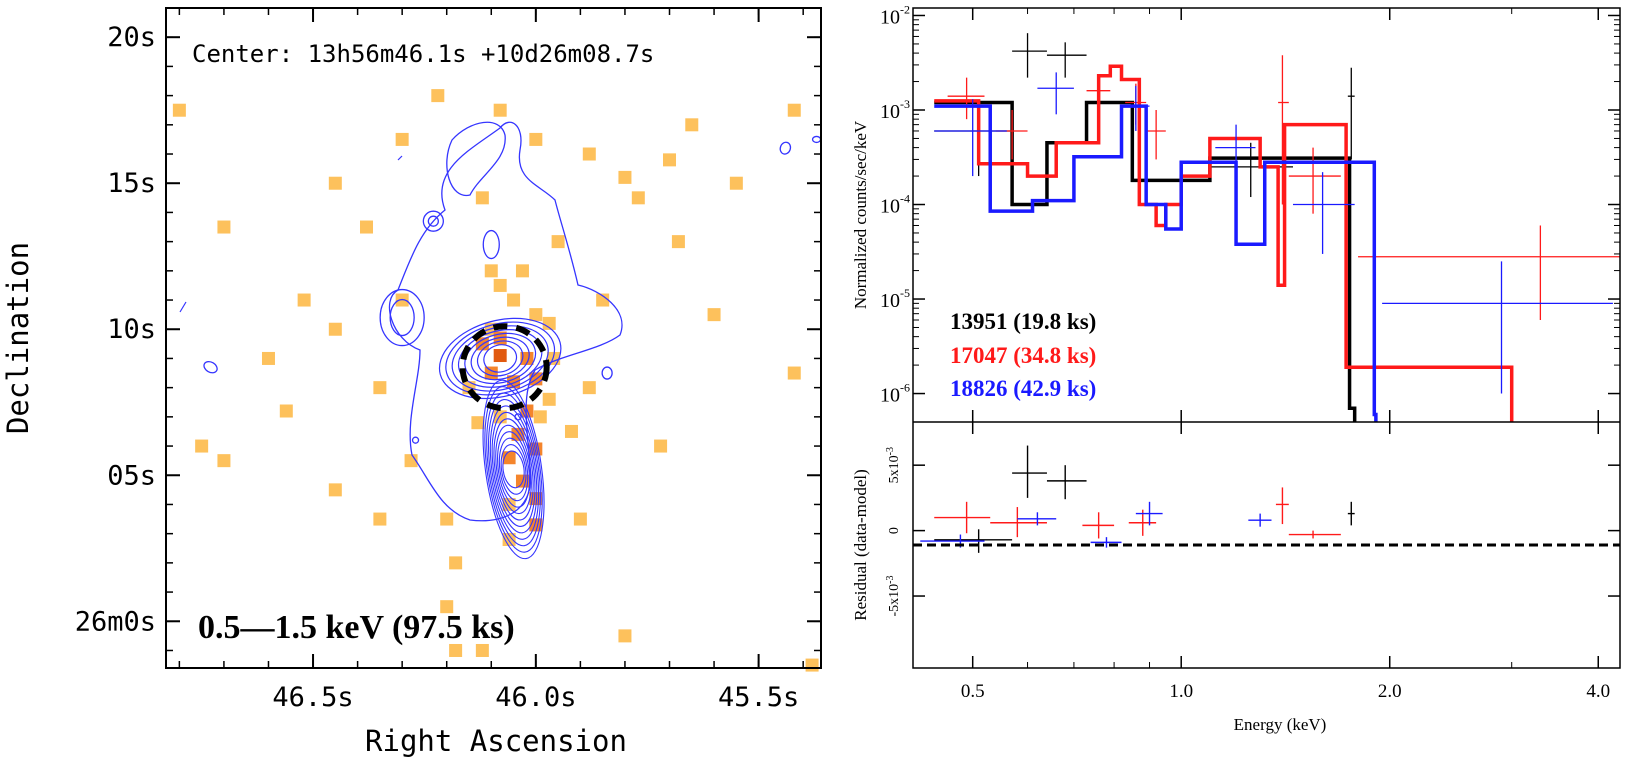 This screenshot has width=1628, height=766. Describe the element at coordinates (423, 54) in the screenshot. I see `image-title: Center: 13h56m46.1s +10d26m08.7s` at that location.